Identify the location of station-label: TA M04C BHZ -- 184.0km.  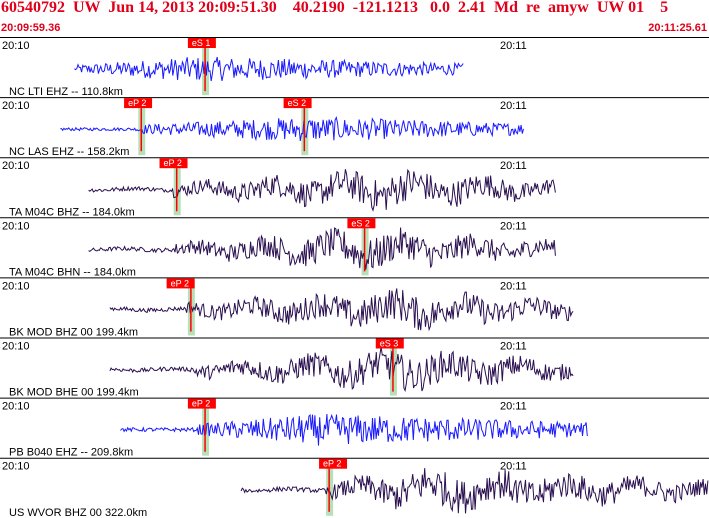
(72, 212).